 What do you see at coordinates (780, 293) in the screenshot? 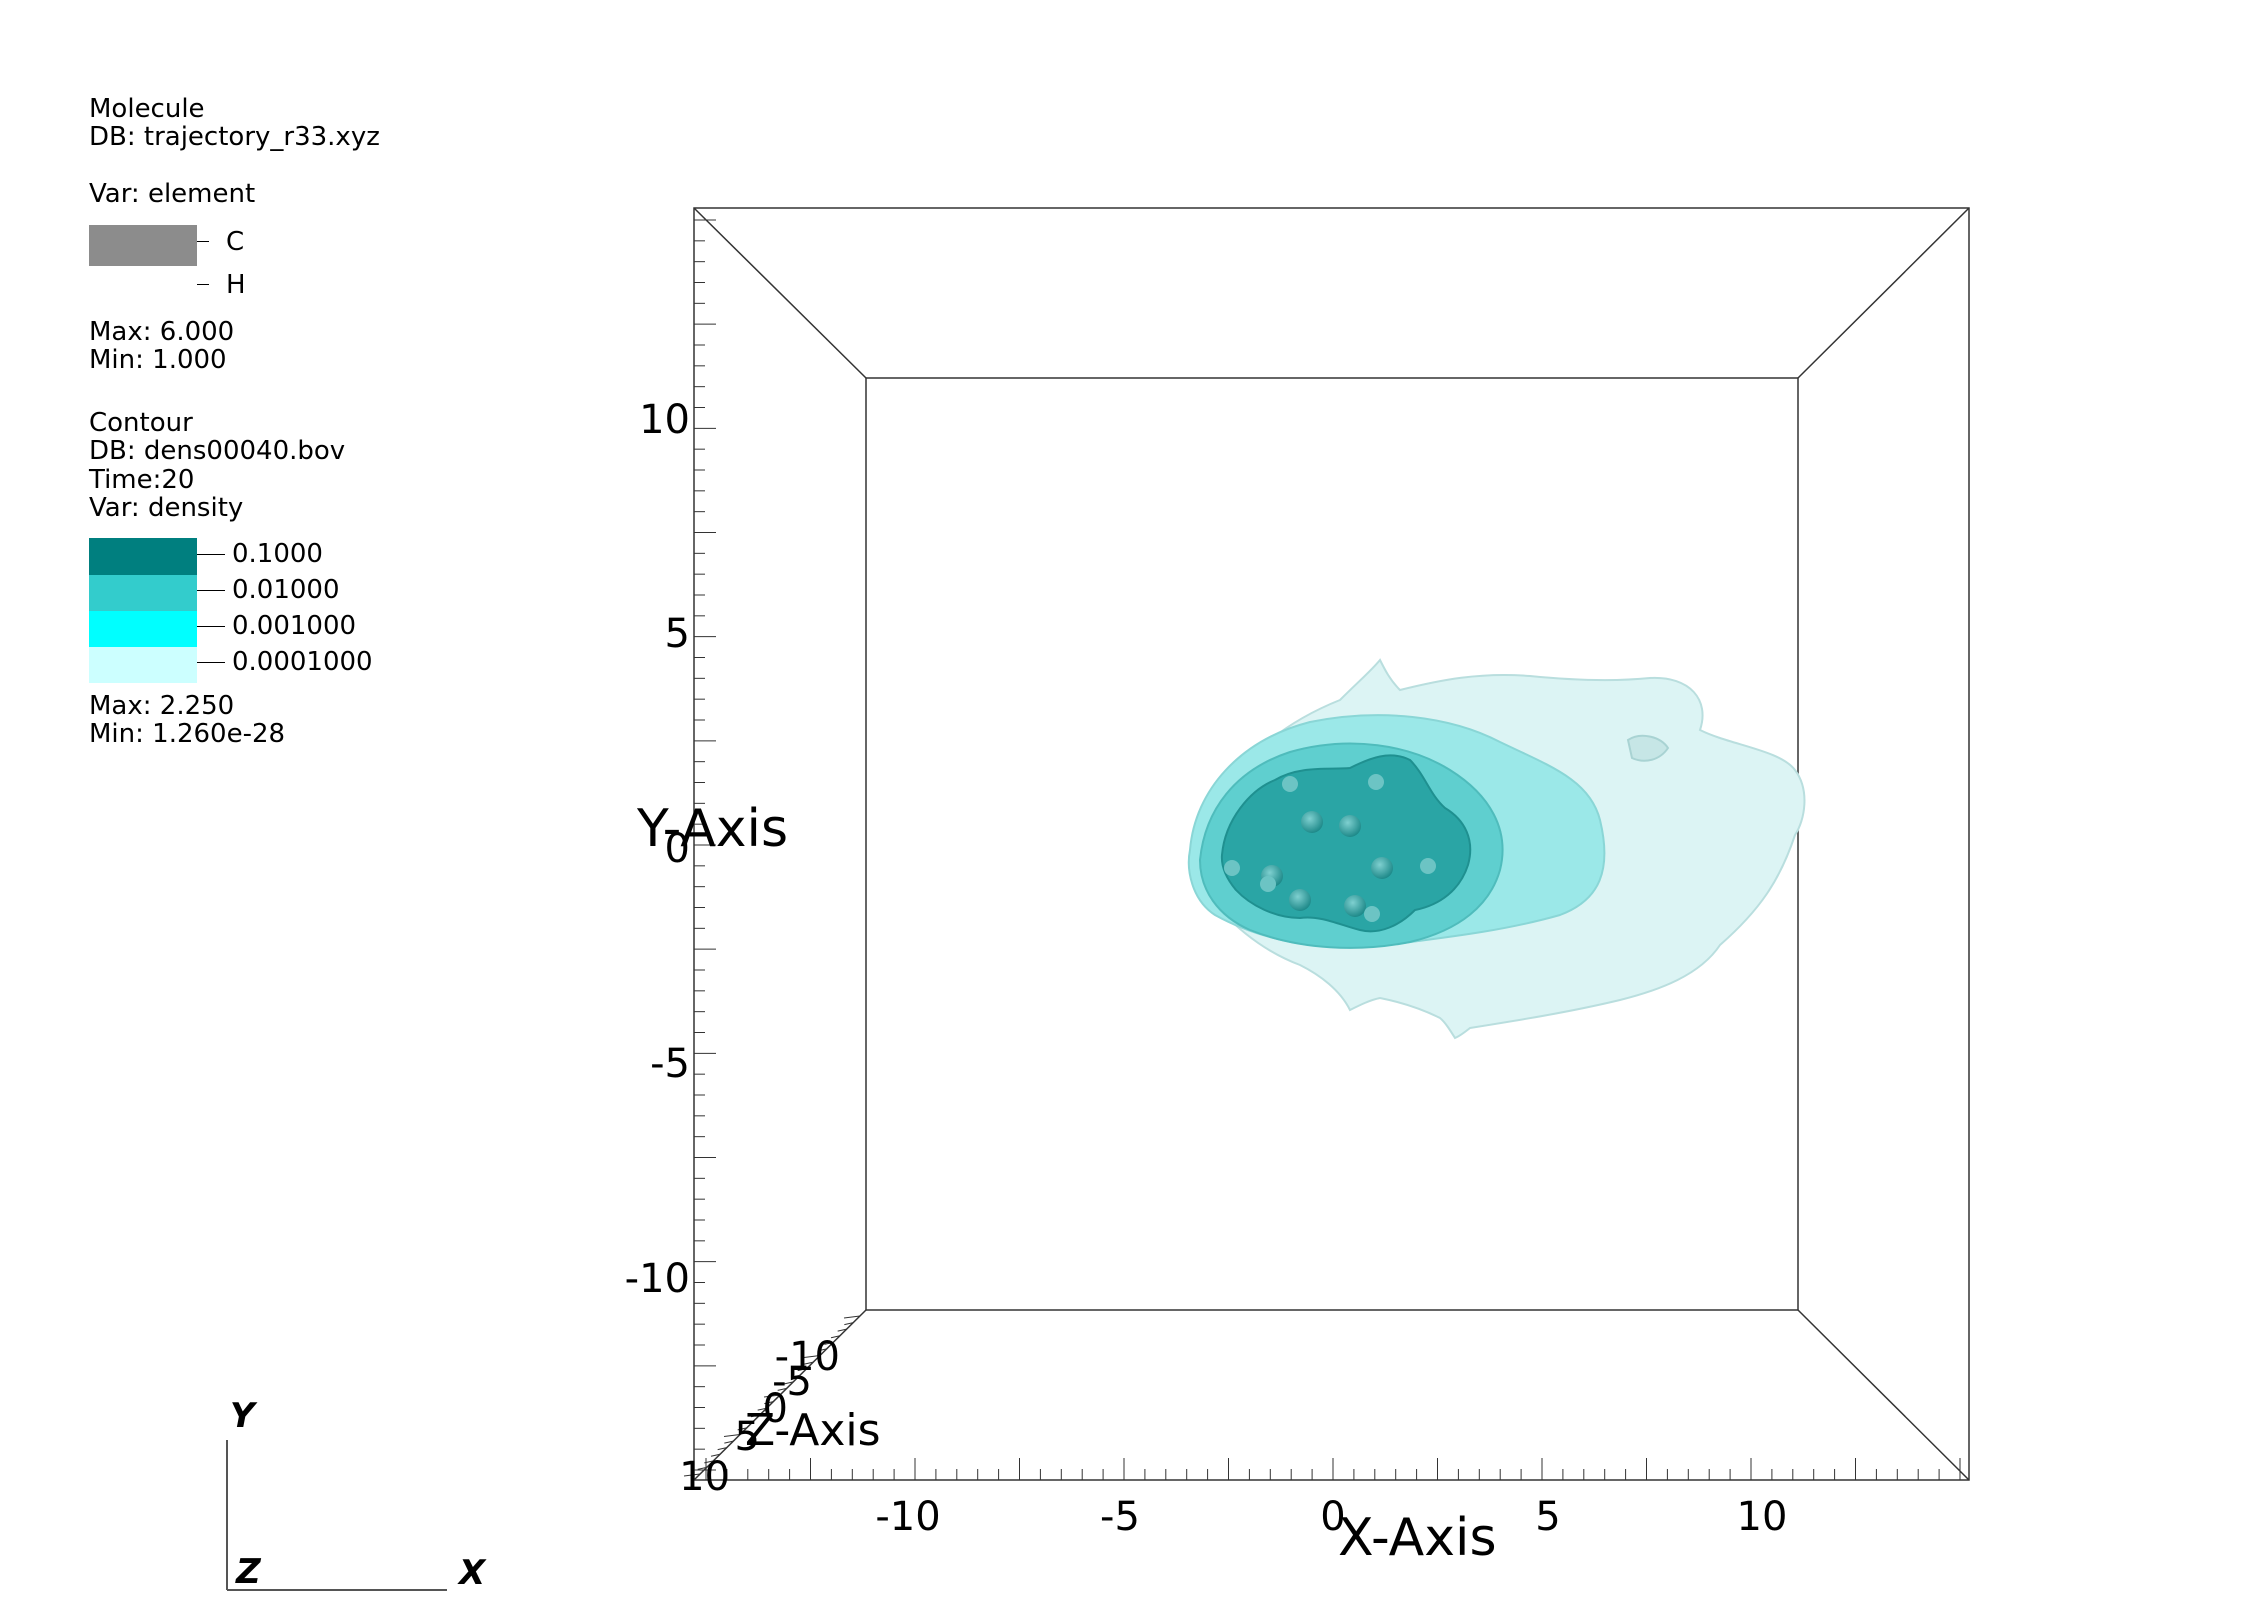
I see `box-edge-top-left` at bounding box center [780, 293].